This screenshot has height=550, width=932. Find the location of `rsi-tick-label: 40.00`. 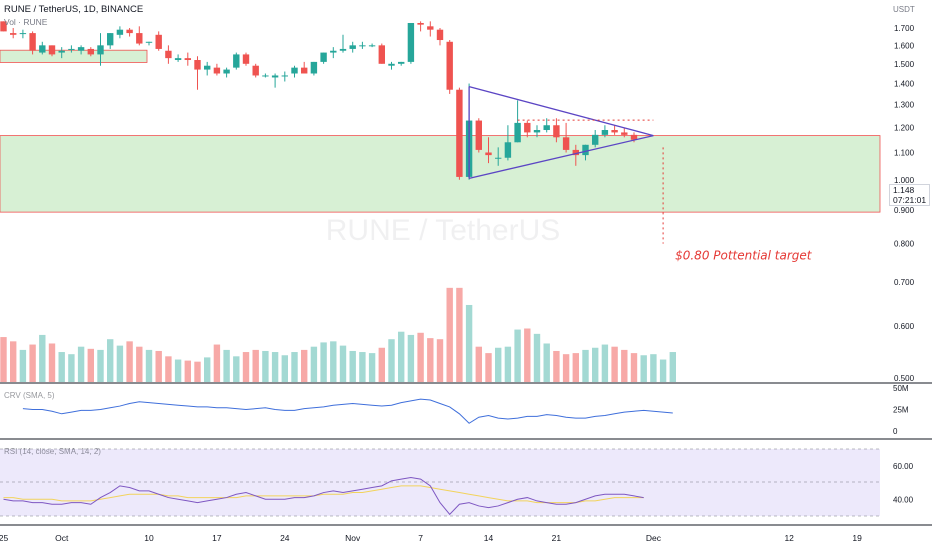

rsi-tick-label: 40.00 is located at coordinates (903, 499).